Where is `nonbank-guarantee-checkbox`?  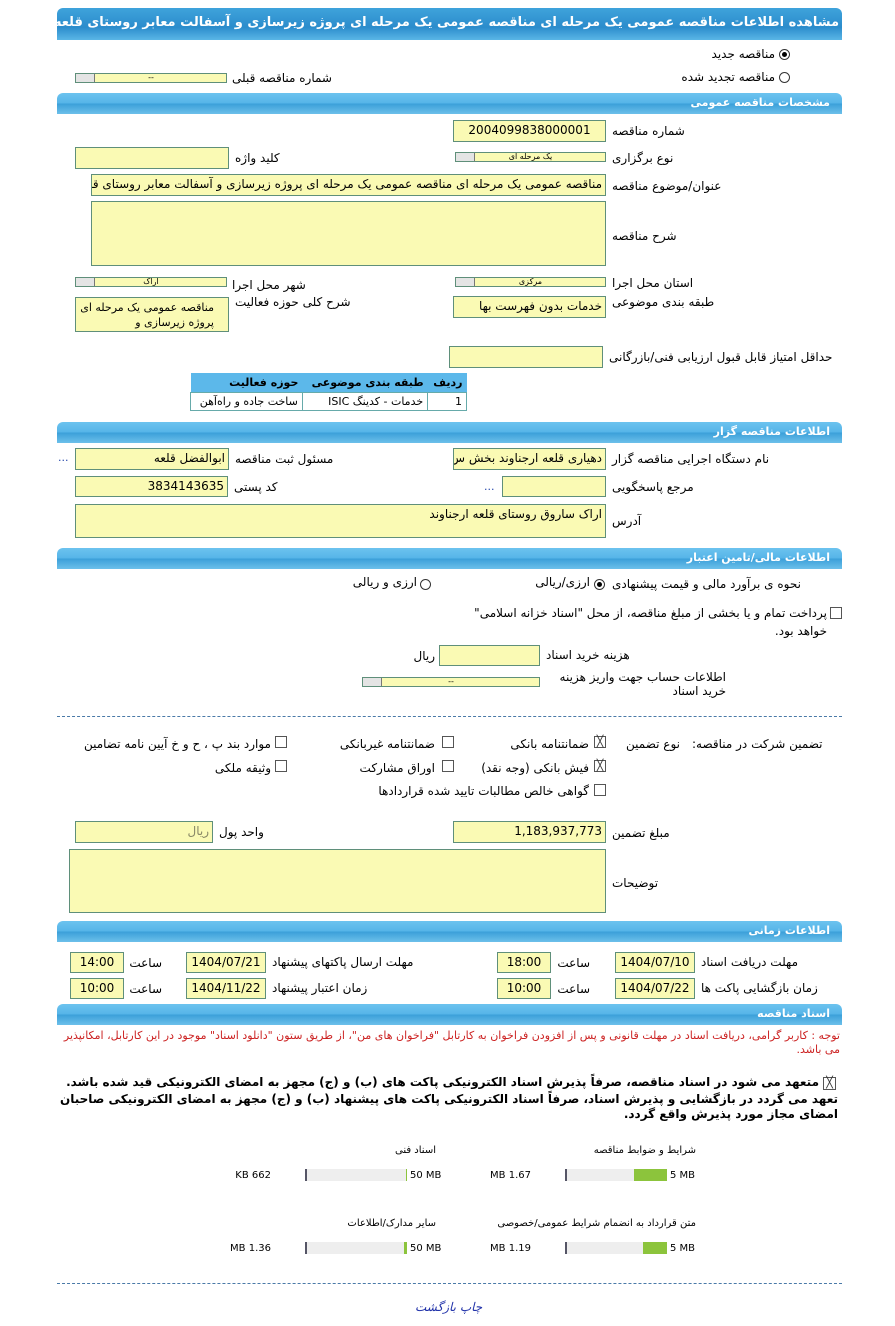
nonbank-guarantee-checkbox is located at coordinates (448, 742).